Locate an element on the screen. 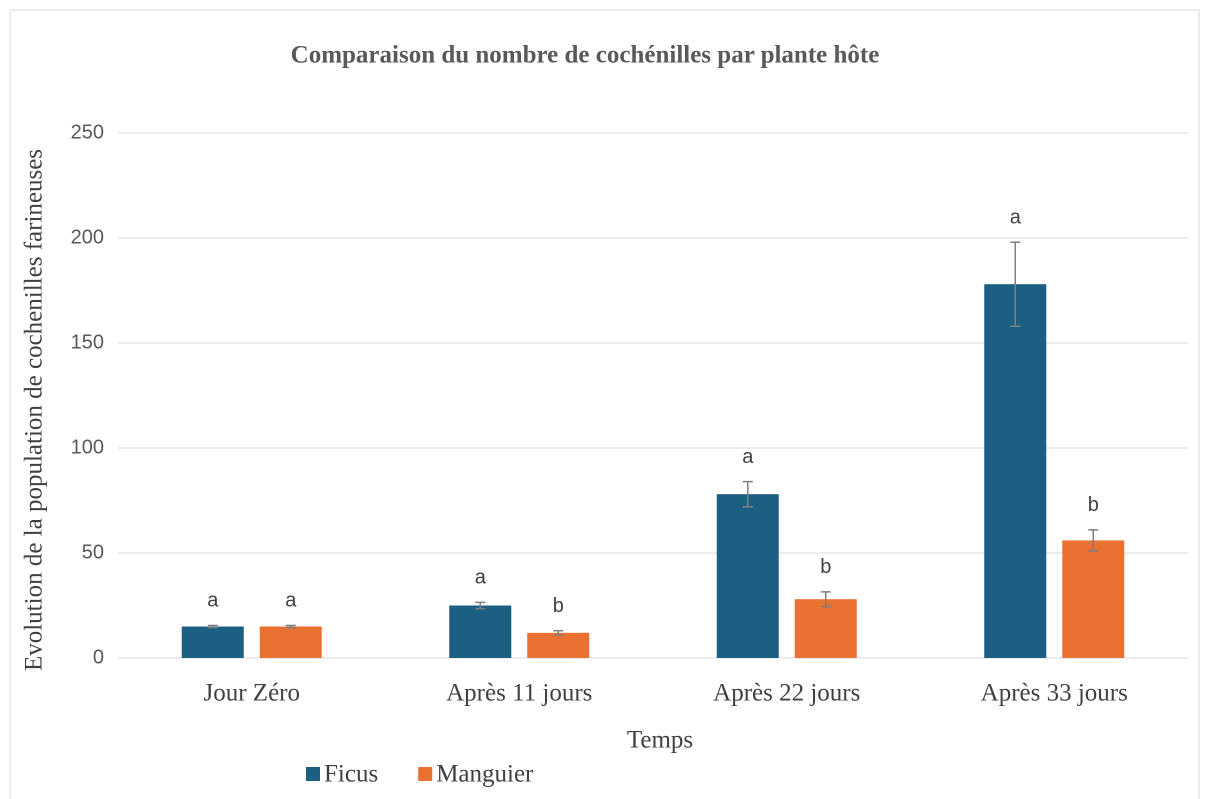  y-tick-label: 200 is located at coordinates (87, 237).